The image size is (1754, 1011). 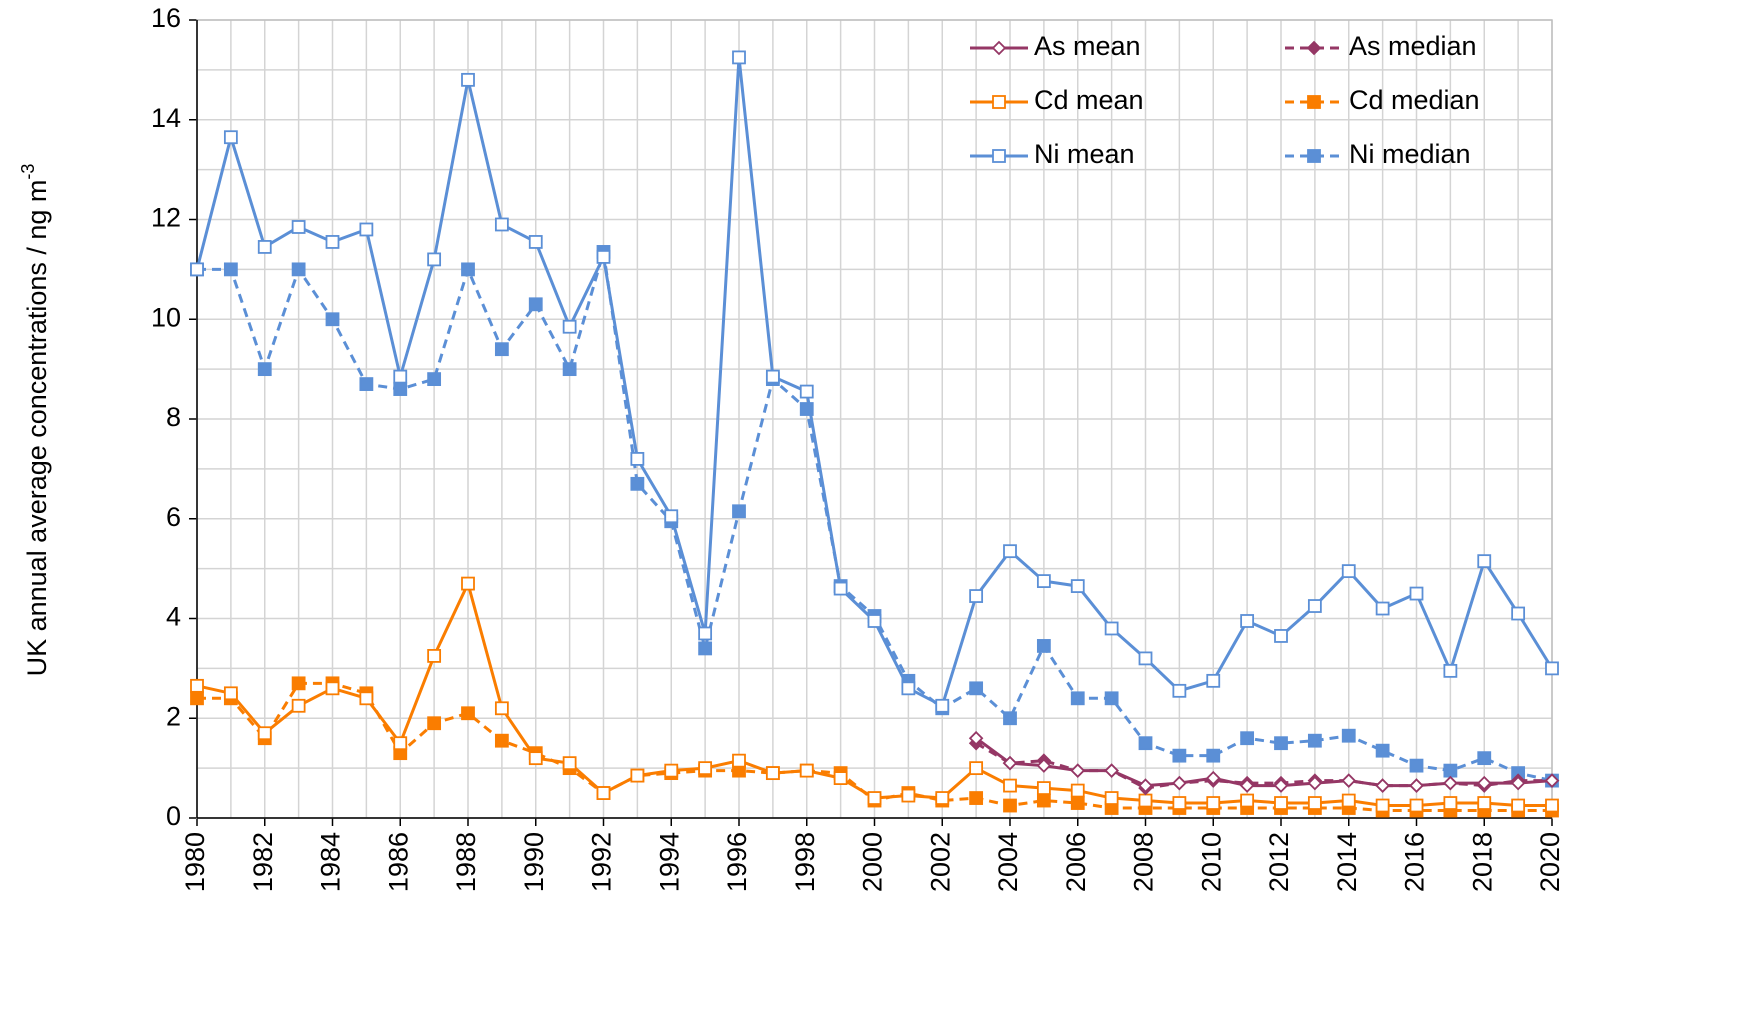 What do you see at coordinates (602, 862) in the screenshot?
I see `x-tick-label: 1992` at bounding box center [602, 862].